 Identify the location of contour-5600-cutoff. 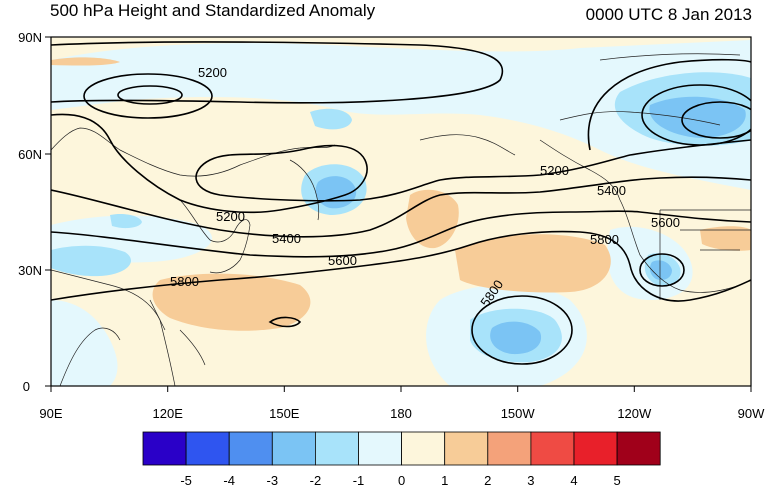
(662, 270).